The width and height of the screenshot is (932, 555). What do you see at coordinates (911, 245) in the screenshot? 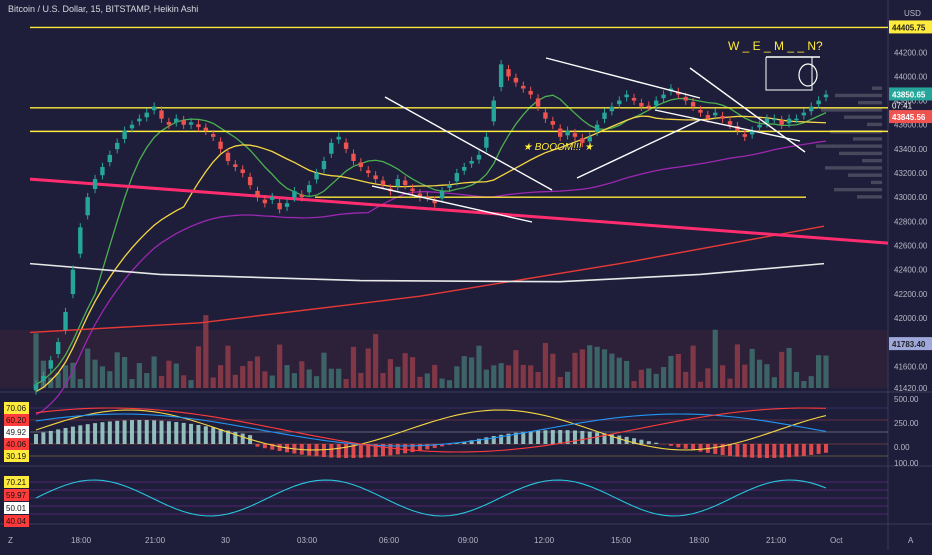
I see `y-tick-label: 42600.00` at bounding box center [911, 245].